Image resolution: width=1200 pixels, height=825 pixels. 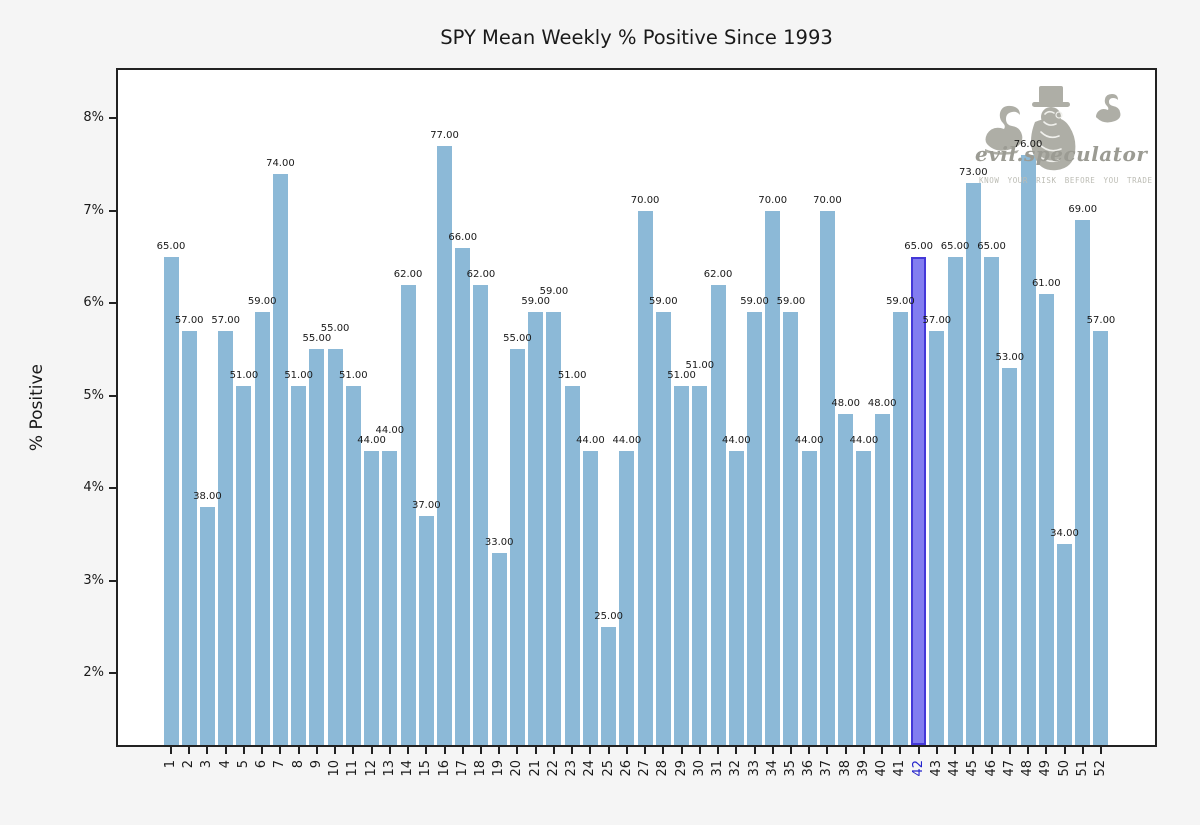 What do you see at coordinates (93, 672) in the screenshot?
I see `y-tick-label: 2%` at bounding box center [93, 672].